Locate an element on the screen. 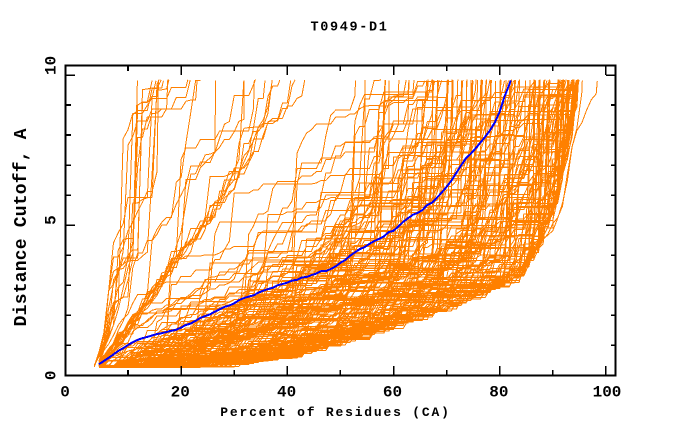 The width and height of the screenshot is (680, 440). svg-text: 60 is located at coordinates (392, 392).